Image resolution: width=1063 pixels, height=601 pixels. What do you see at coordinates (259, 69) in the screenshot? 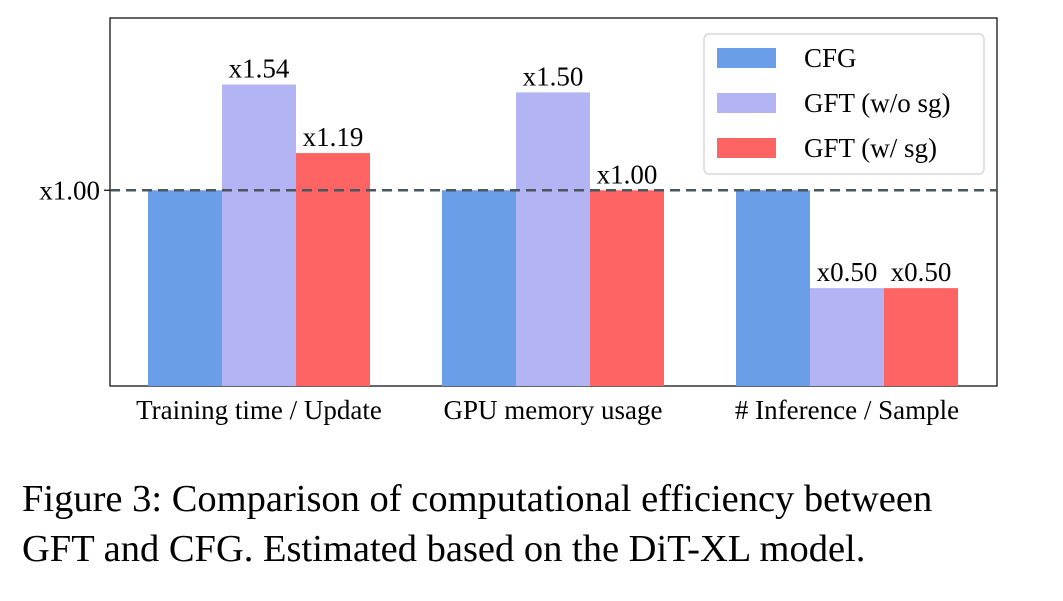
I see `data-label: x1.54` at bounding box center [259, 69].